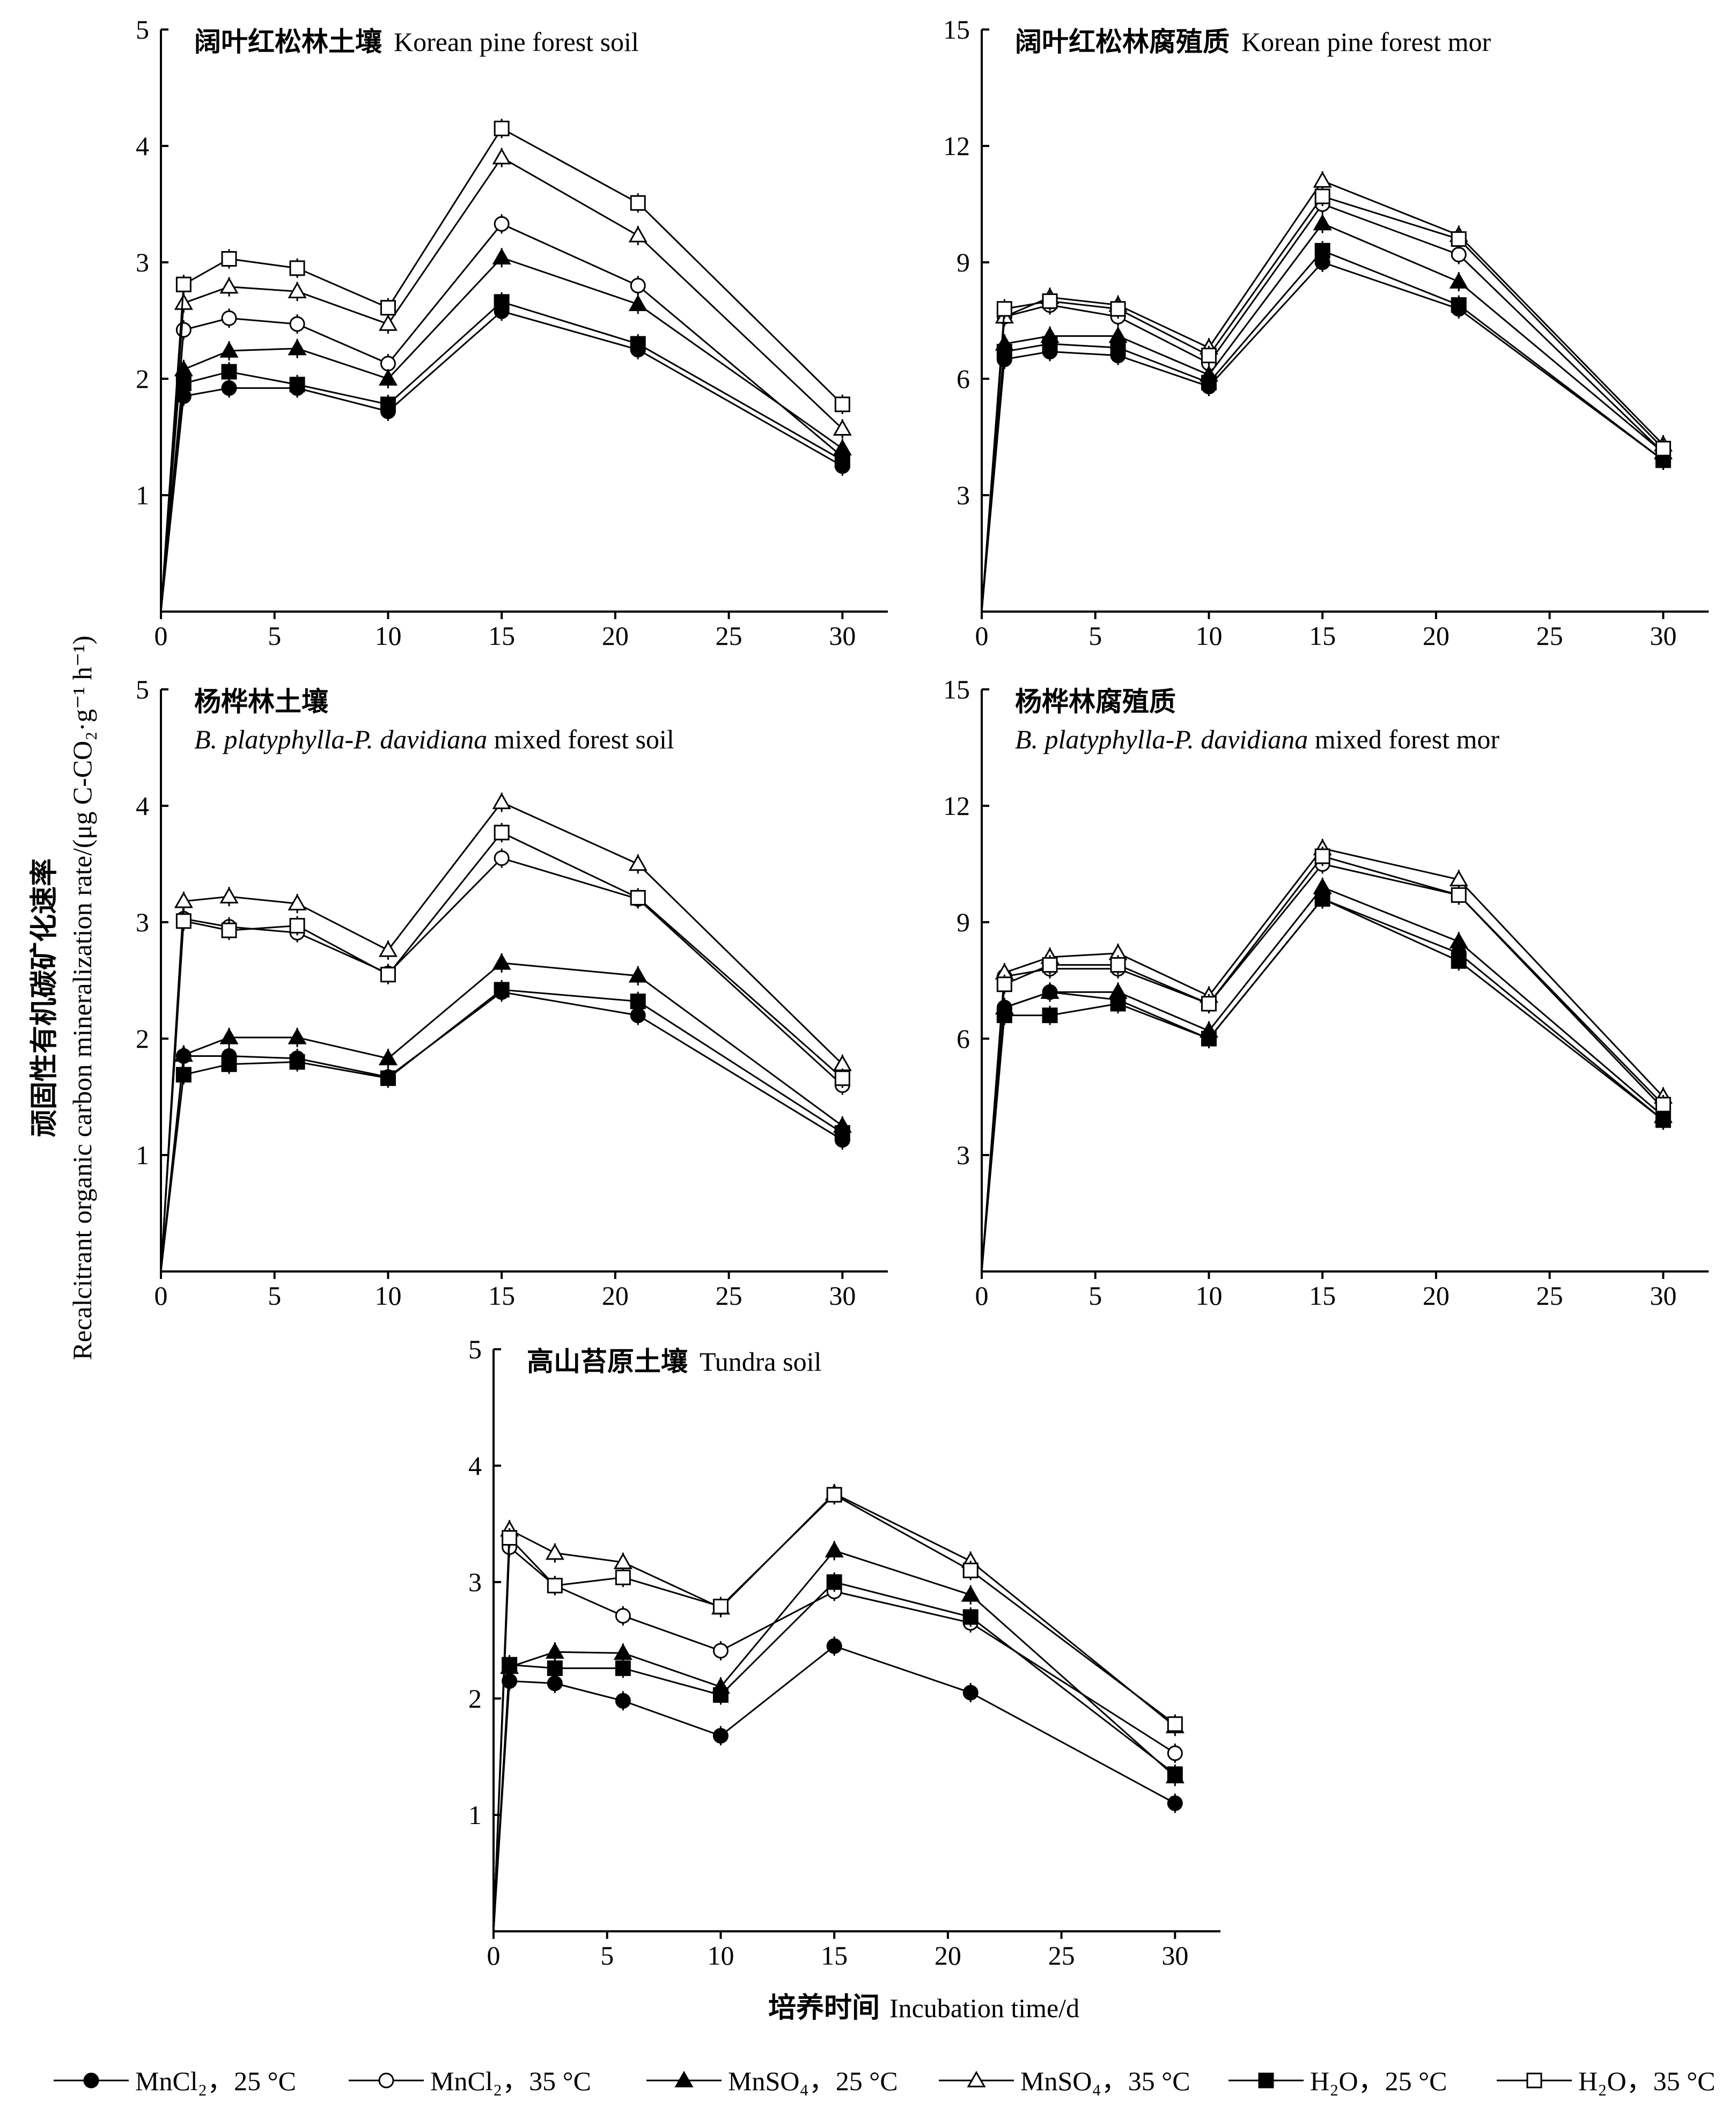  I want to click on y-tick-label: 2, so click(475, 1698).